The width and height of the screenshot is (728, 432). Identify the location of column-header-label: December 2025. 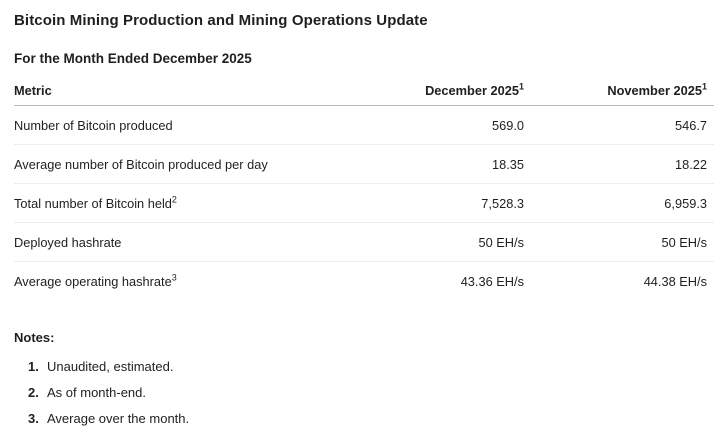
(472, 90).